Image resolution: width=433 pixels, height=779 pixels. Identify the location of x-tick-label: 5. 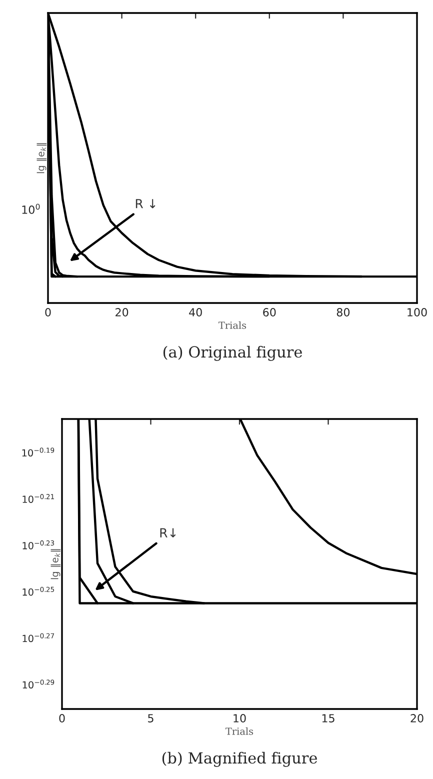
(151, 718).